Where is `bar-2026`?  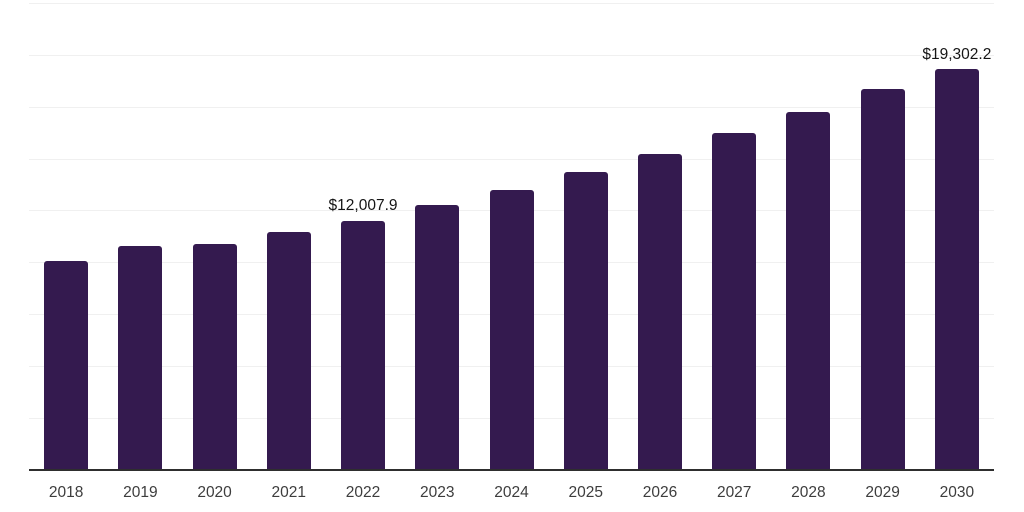 bar-2026 is located at coordinates (659, 311).